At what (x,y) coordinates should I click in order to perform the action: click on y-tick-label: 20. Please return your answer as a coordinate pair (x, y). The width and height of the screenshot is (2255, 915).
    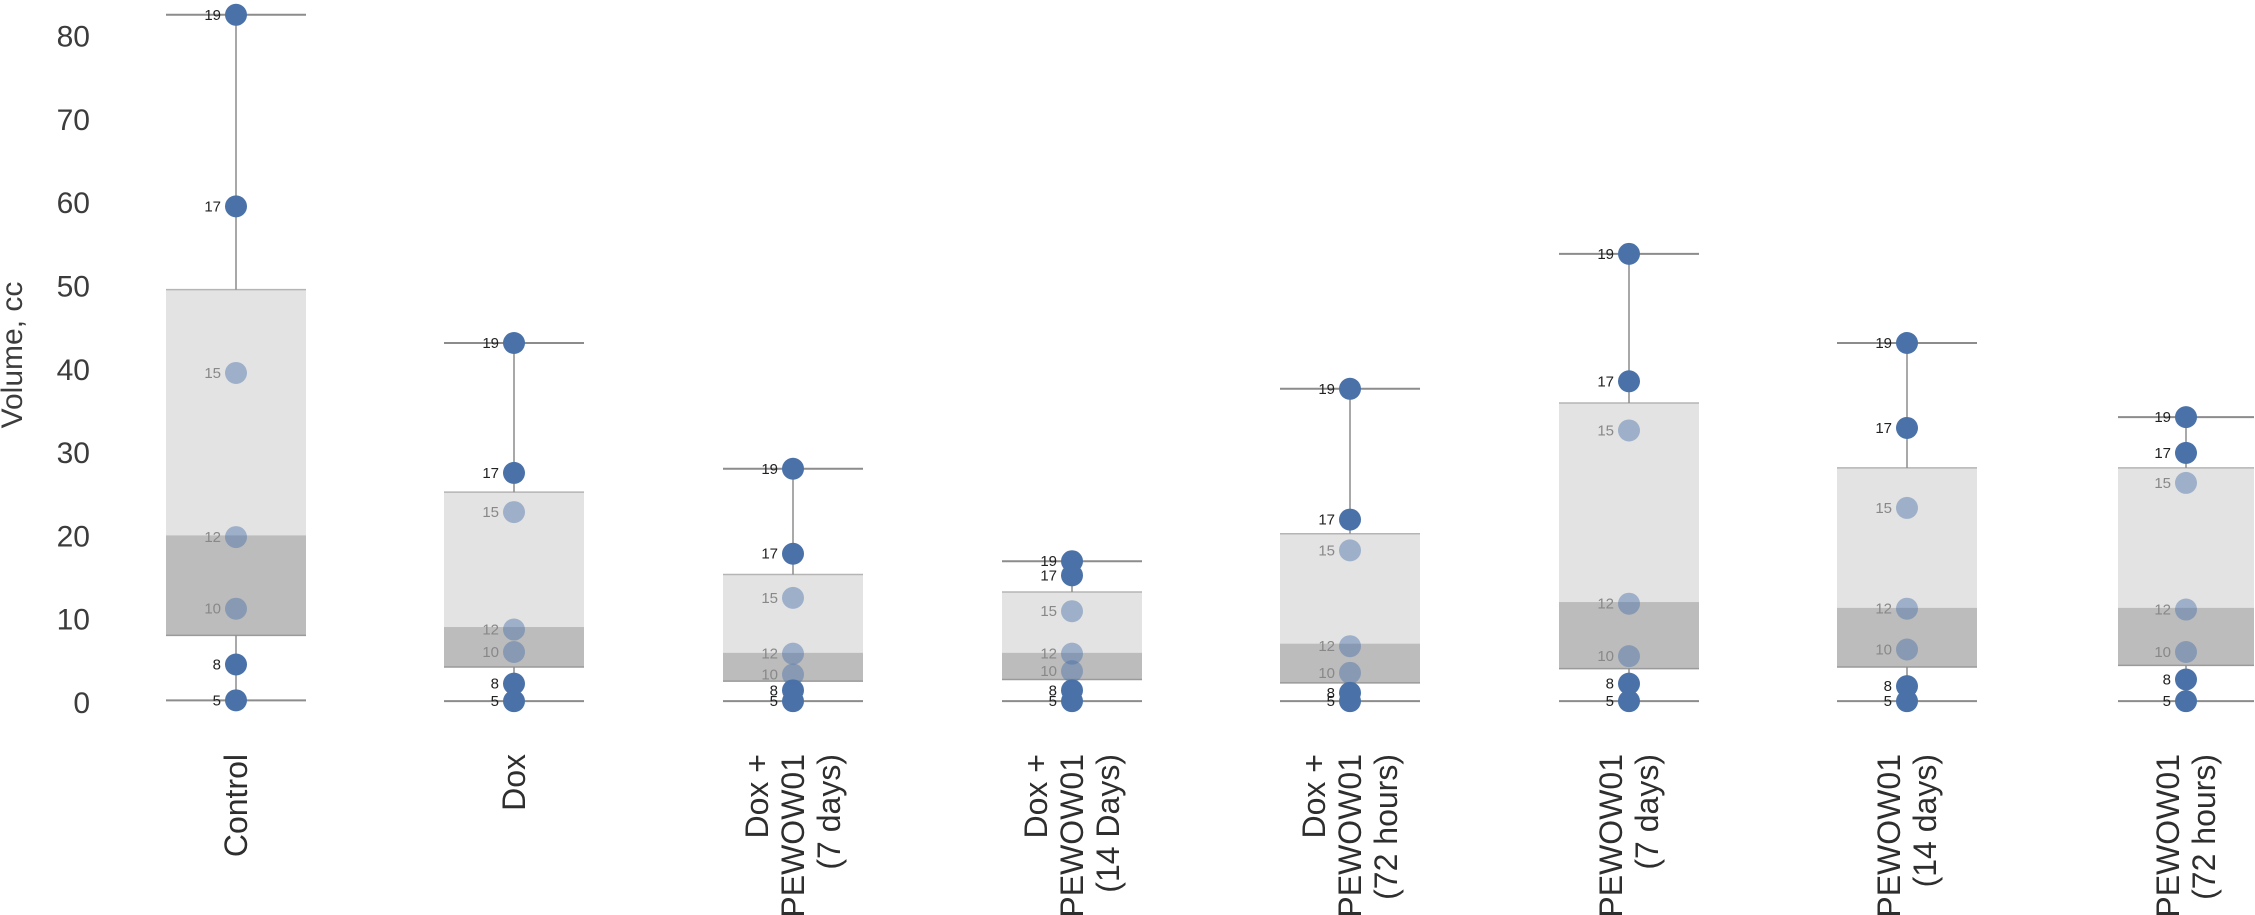
    Looking at the image, I should click on (73, 536).